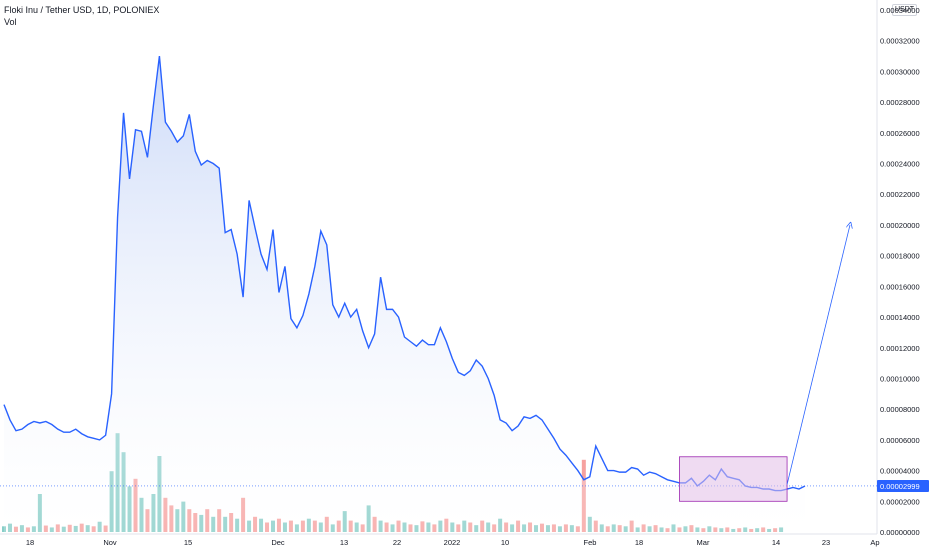  Describe the element at coordinates (900, 317) in the screenshot. I see `y-tick-label: 0.00014000` at that location.